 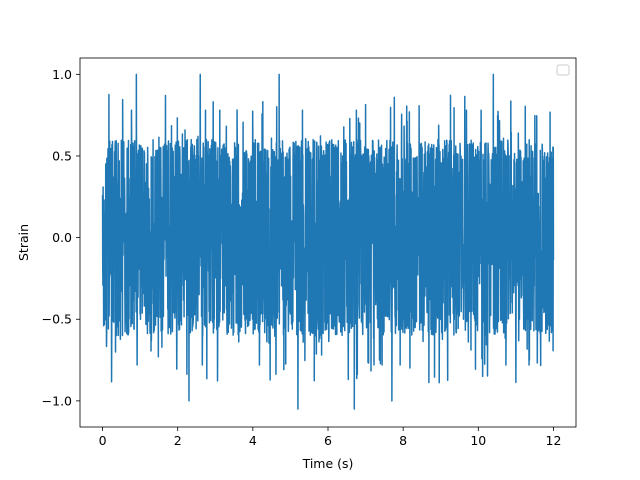 What do you see at coordinates (57, 400) in the screenshot?
I see `y-tick-label: −1.0` at bounding box center [57, 400].